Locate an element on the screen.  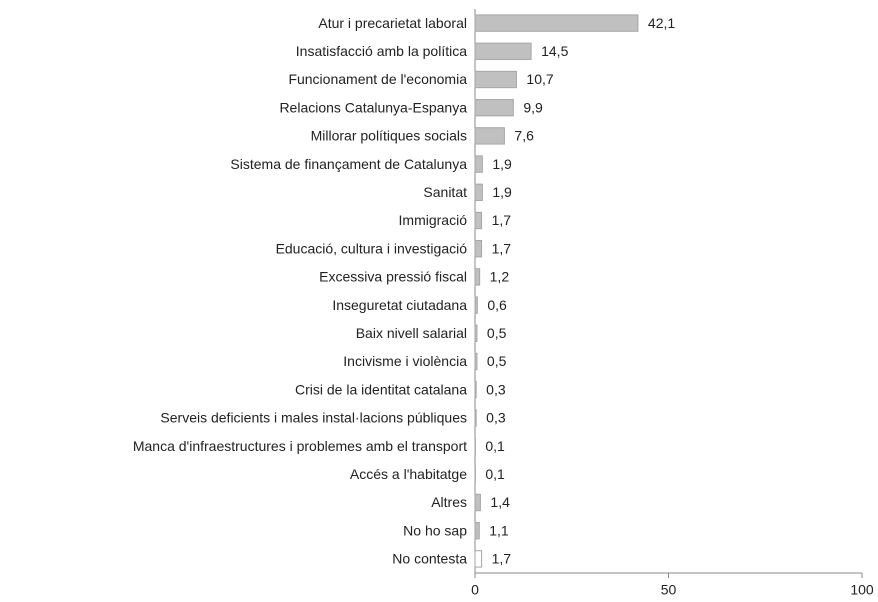
y-tick-label: No ho sap is located at coordinates (435, 530).